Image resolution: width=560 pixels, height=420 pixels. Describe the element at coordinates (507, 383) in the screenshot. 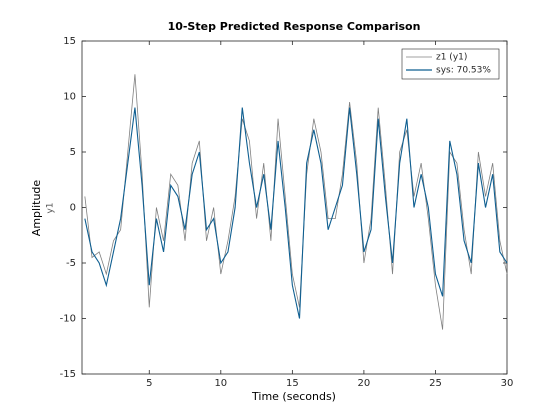

I see `x-tick-label: 30` at that location.